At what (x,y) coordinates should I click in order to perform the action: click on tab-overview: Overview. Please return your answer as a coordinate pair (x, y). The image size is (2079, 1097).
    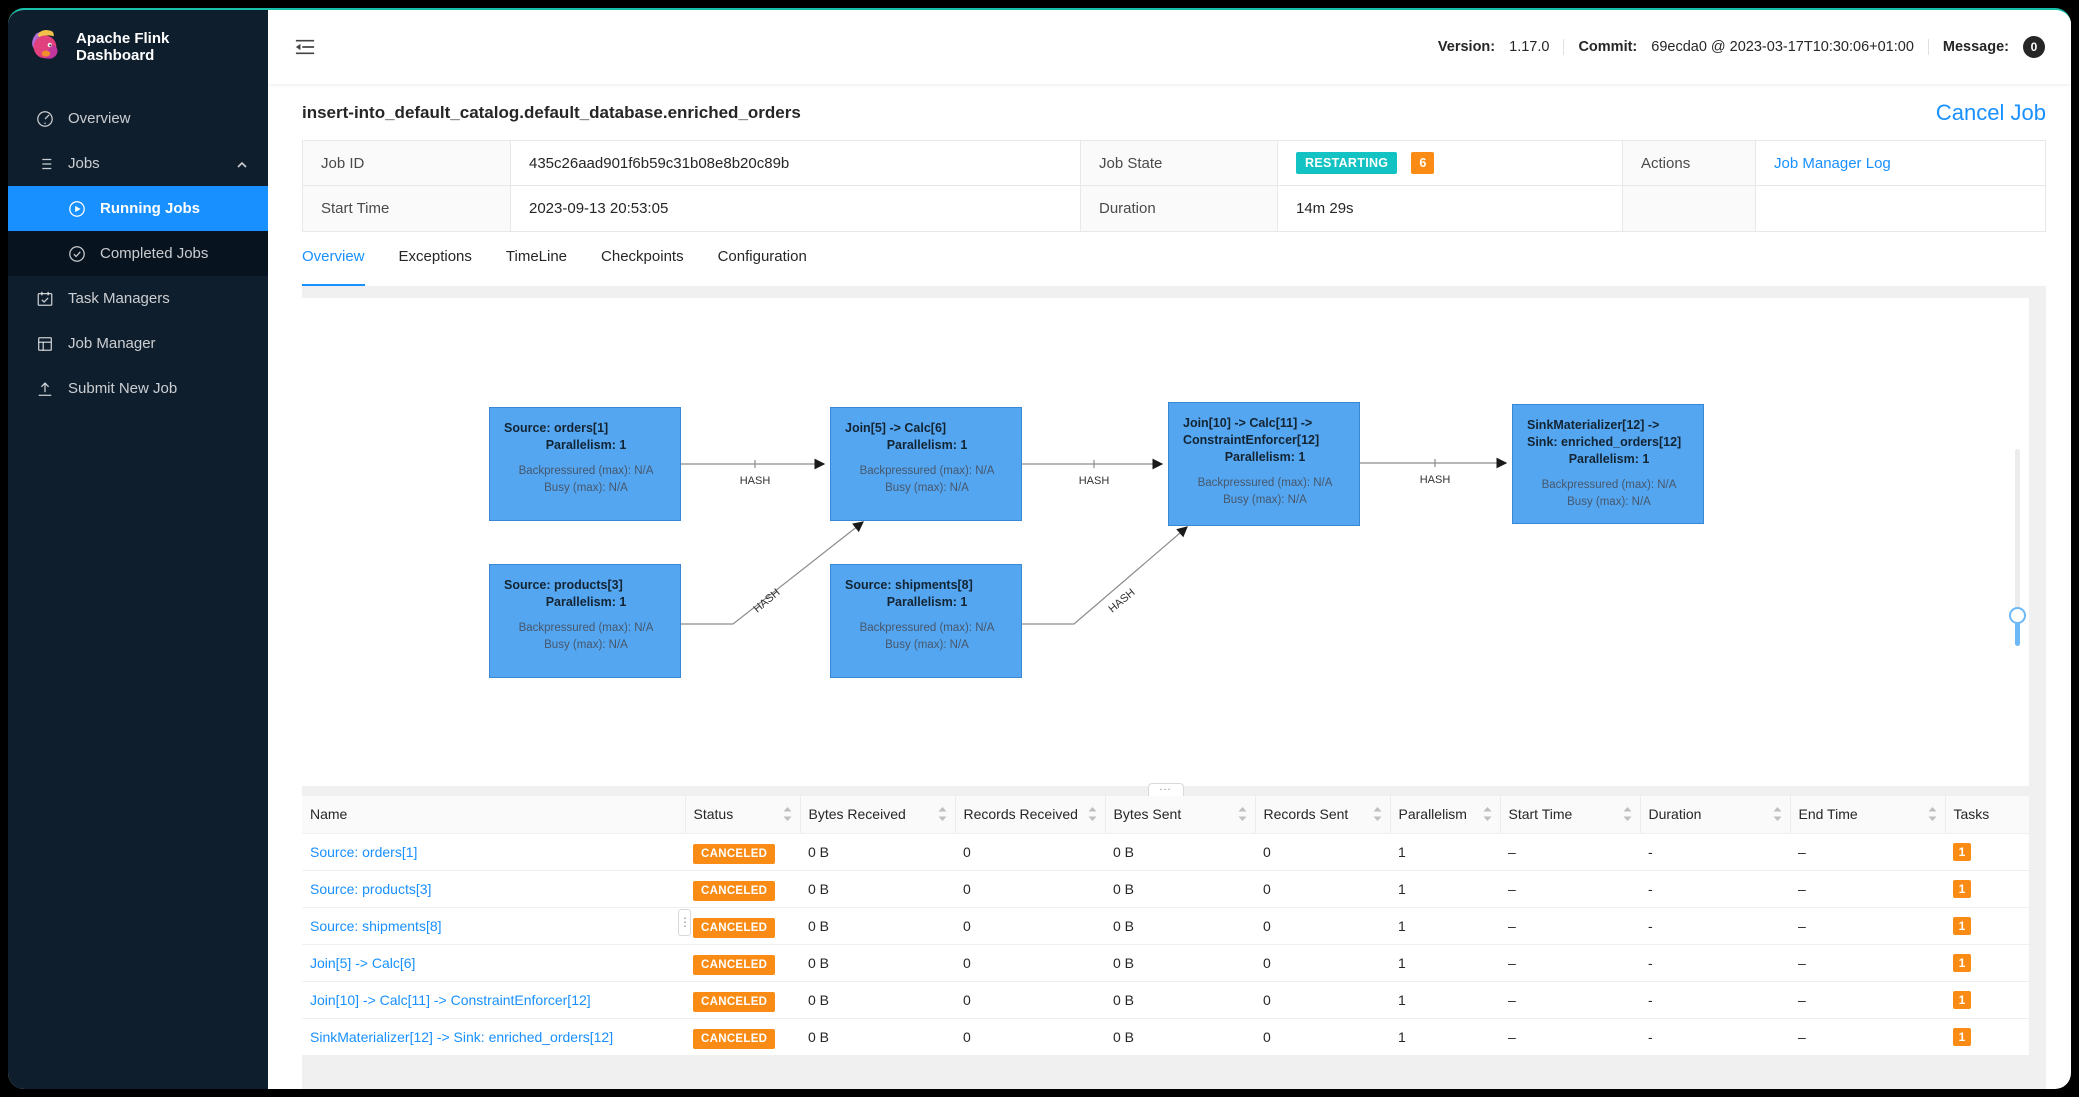
    Looking at the image, I should click on (333, 267).